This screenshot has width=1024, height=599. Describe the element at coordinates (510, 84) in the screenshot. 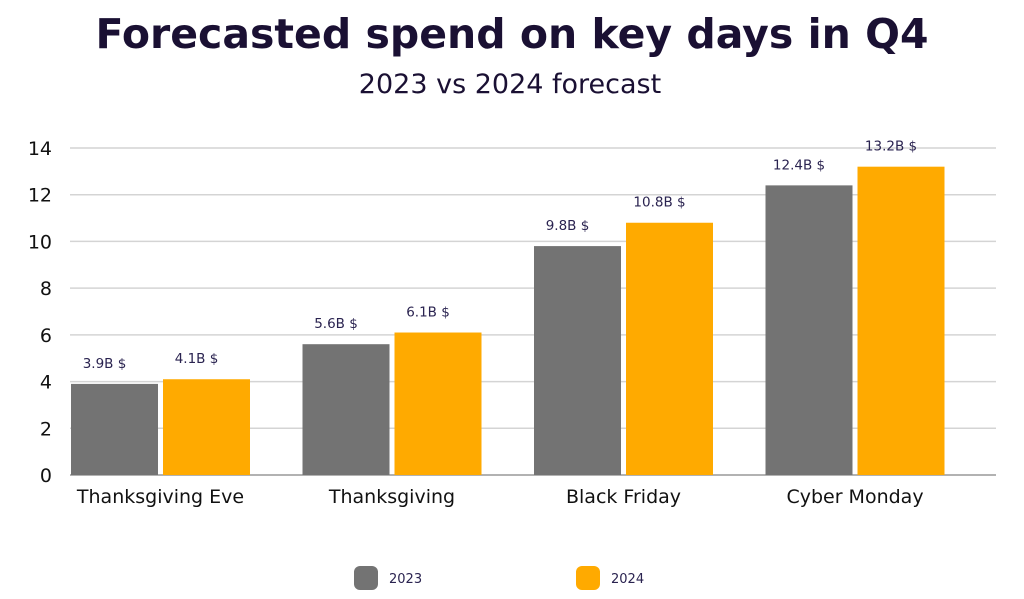

I see `chart-subtitle: 2023 vs 2024 forecast` at that location.